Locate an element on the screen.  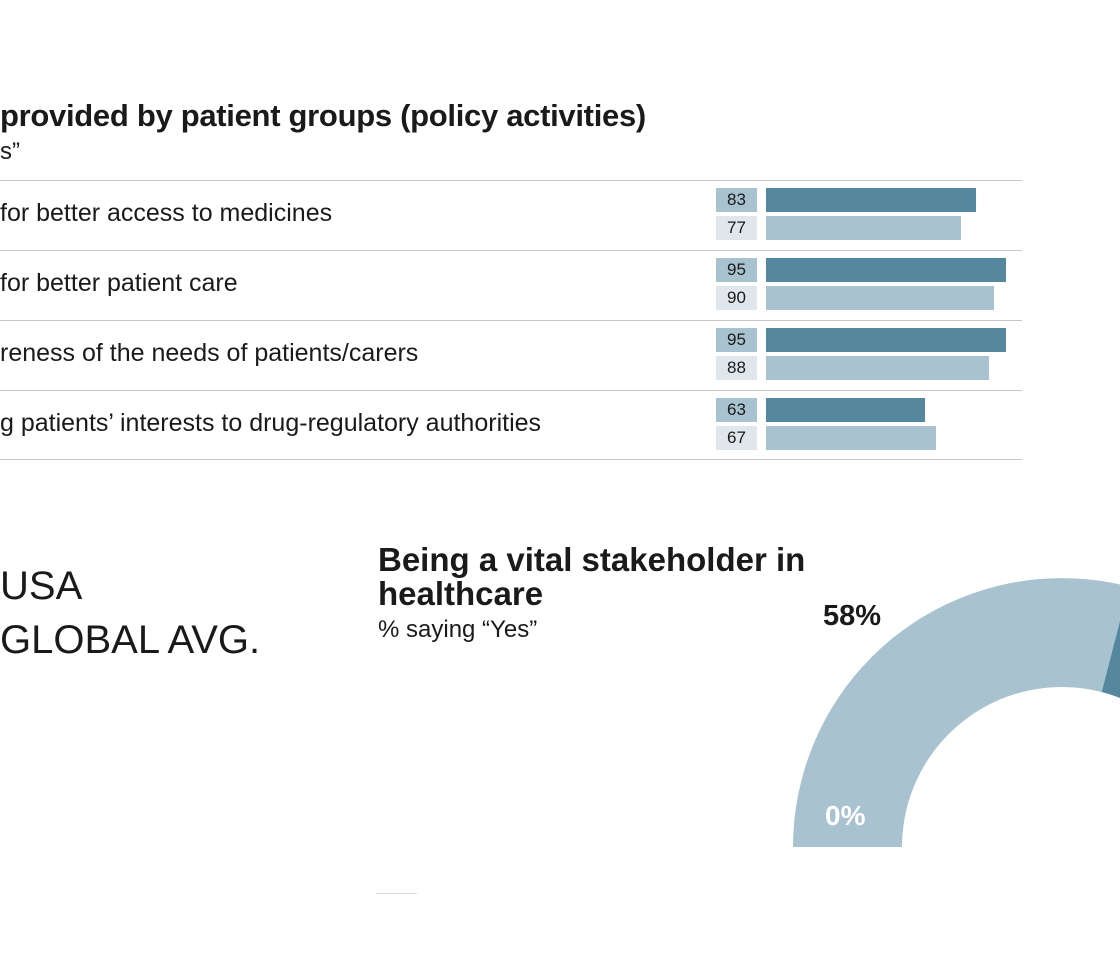
gauge-value-label: 58% is located at coordinates (852, 616).